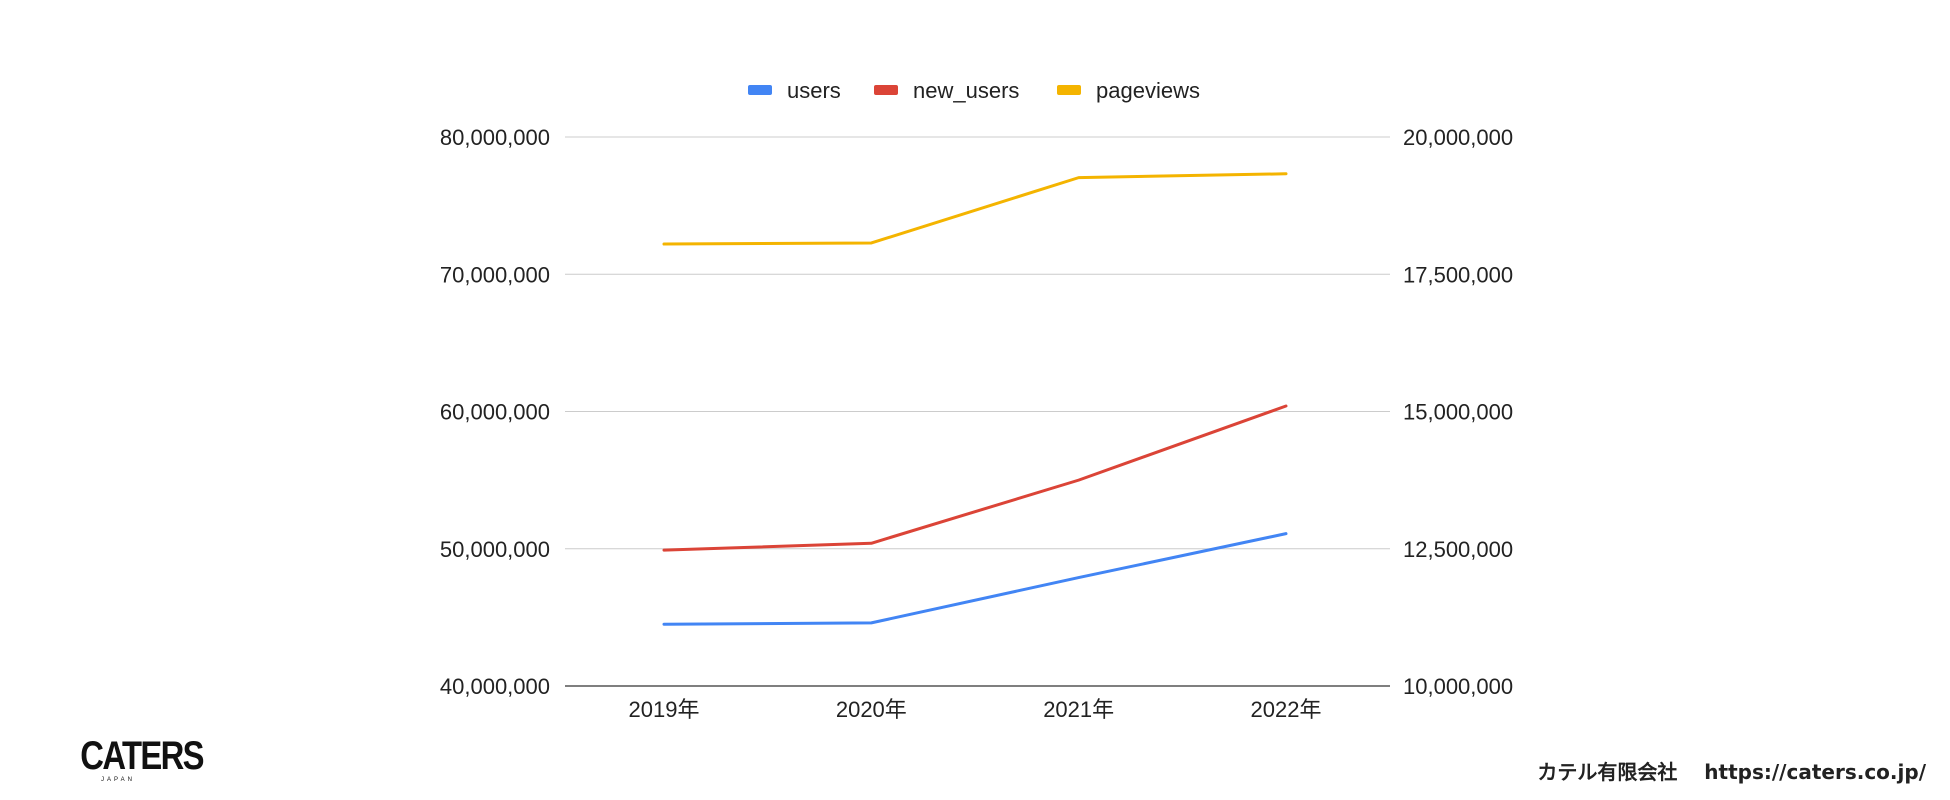  I want to click on right-tick-label: 17,500,000, so click(1458, 274).